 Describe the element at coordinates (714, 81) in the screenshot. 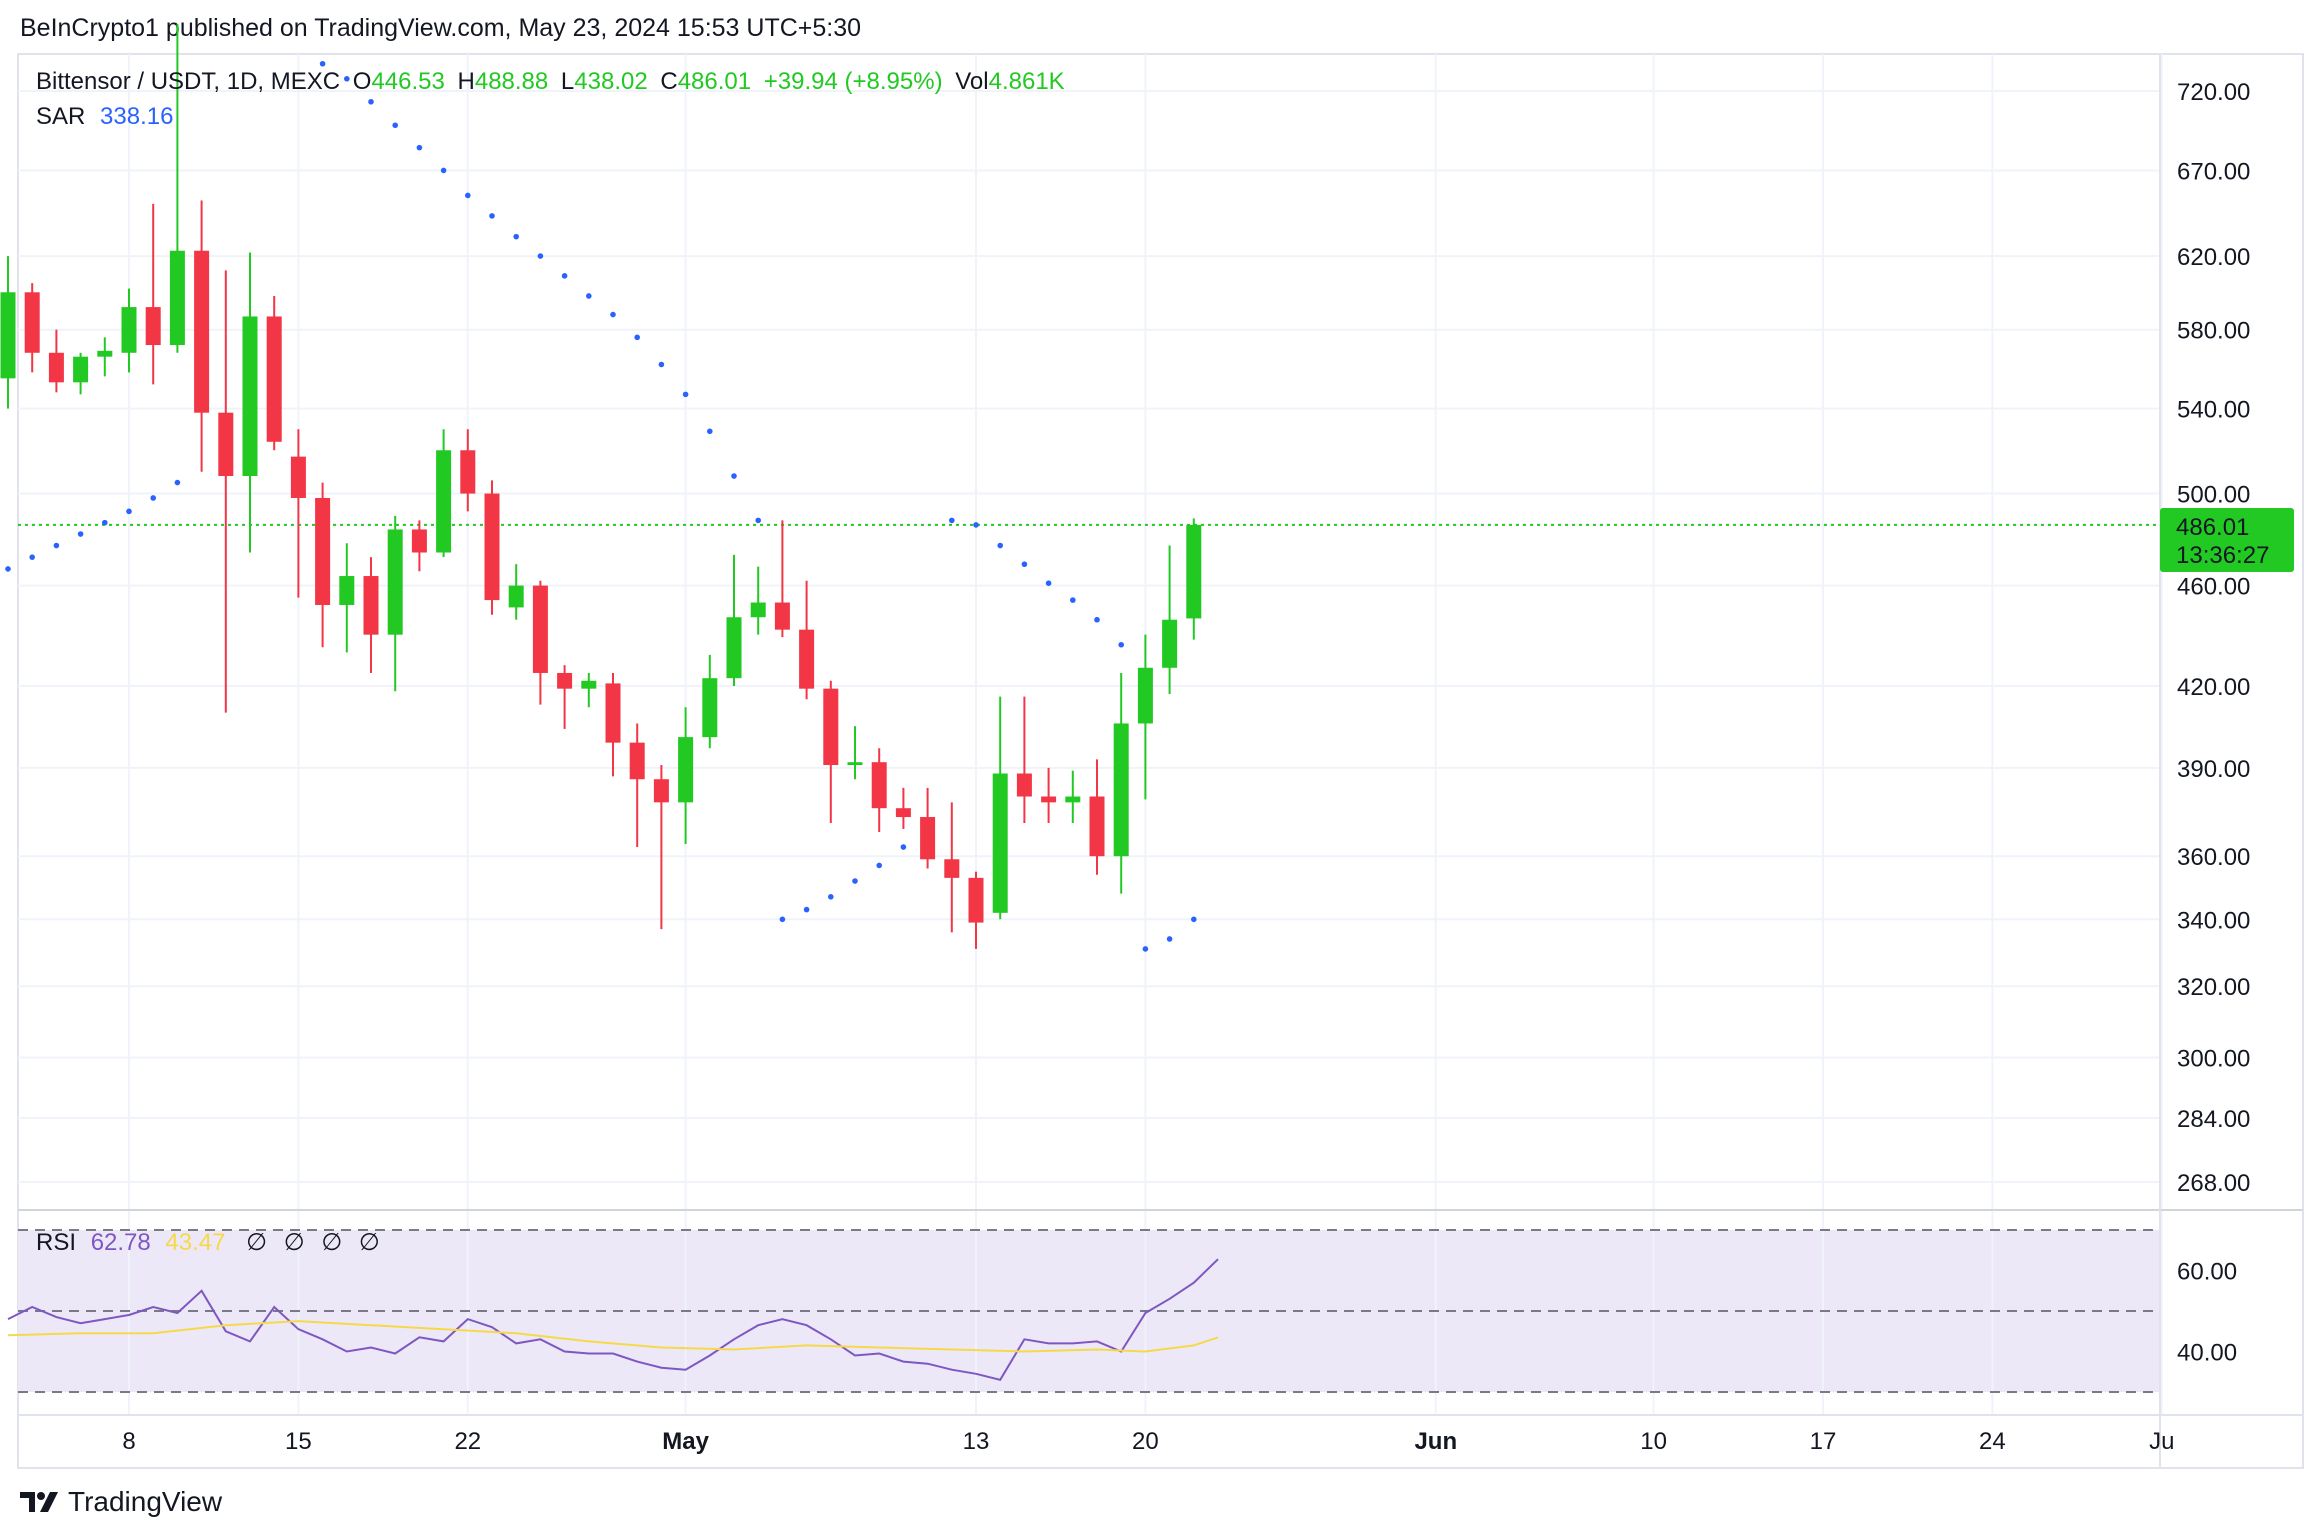

I see `close-value: 486.01` at that location.